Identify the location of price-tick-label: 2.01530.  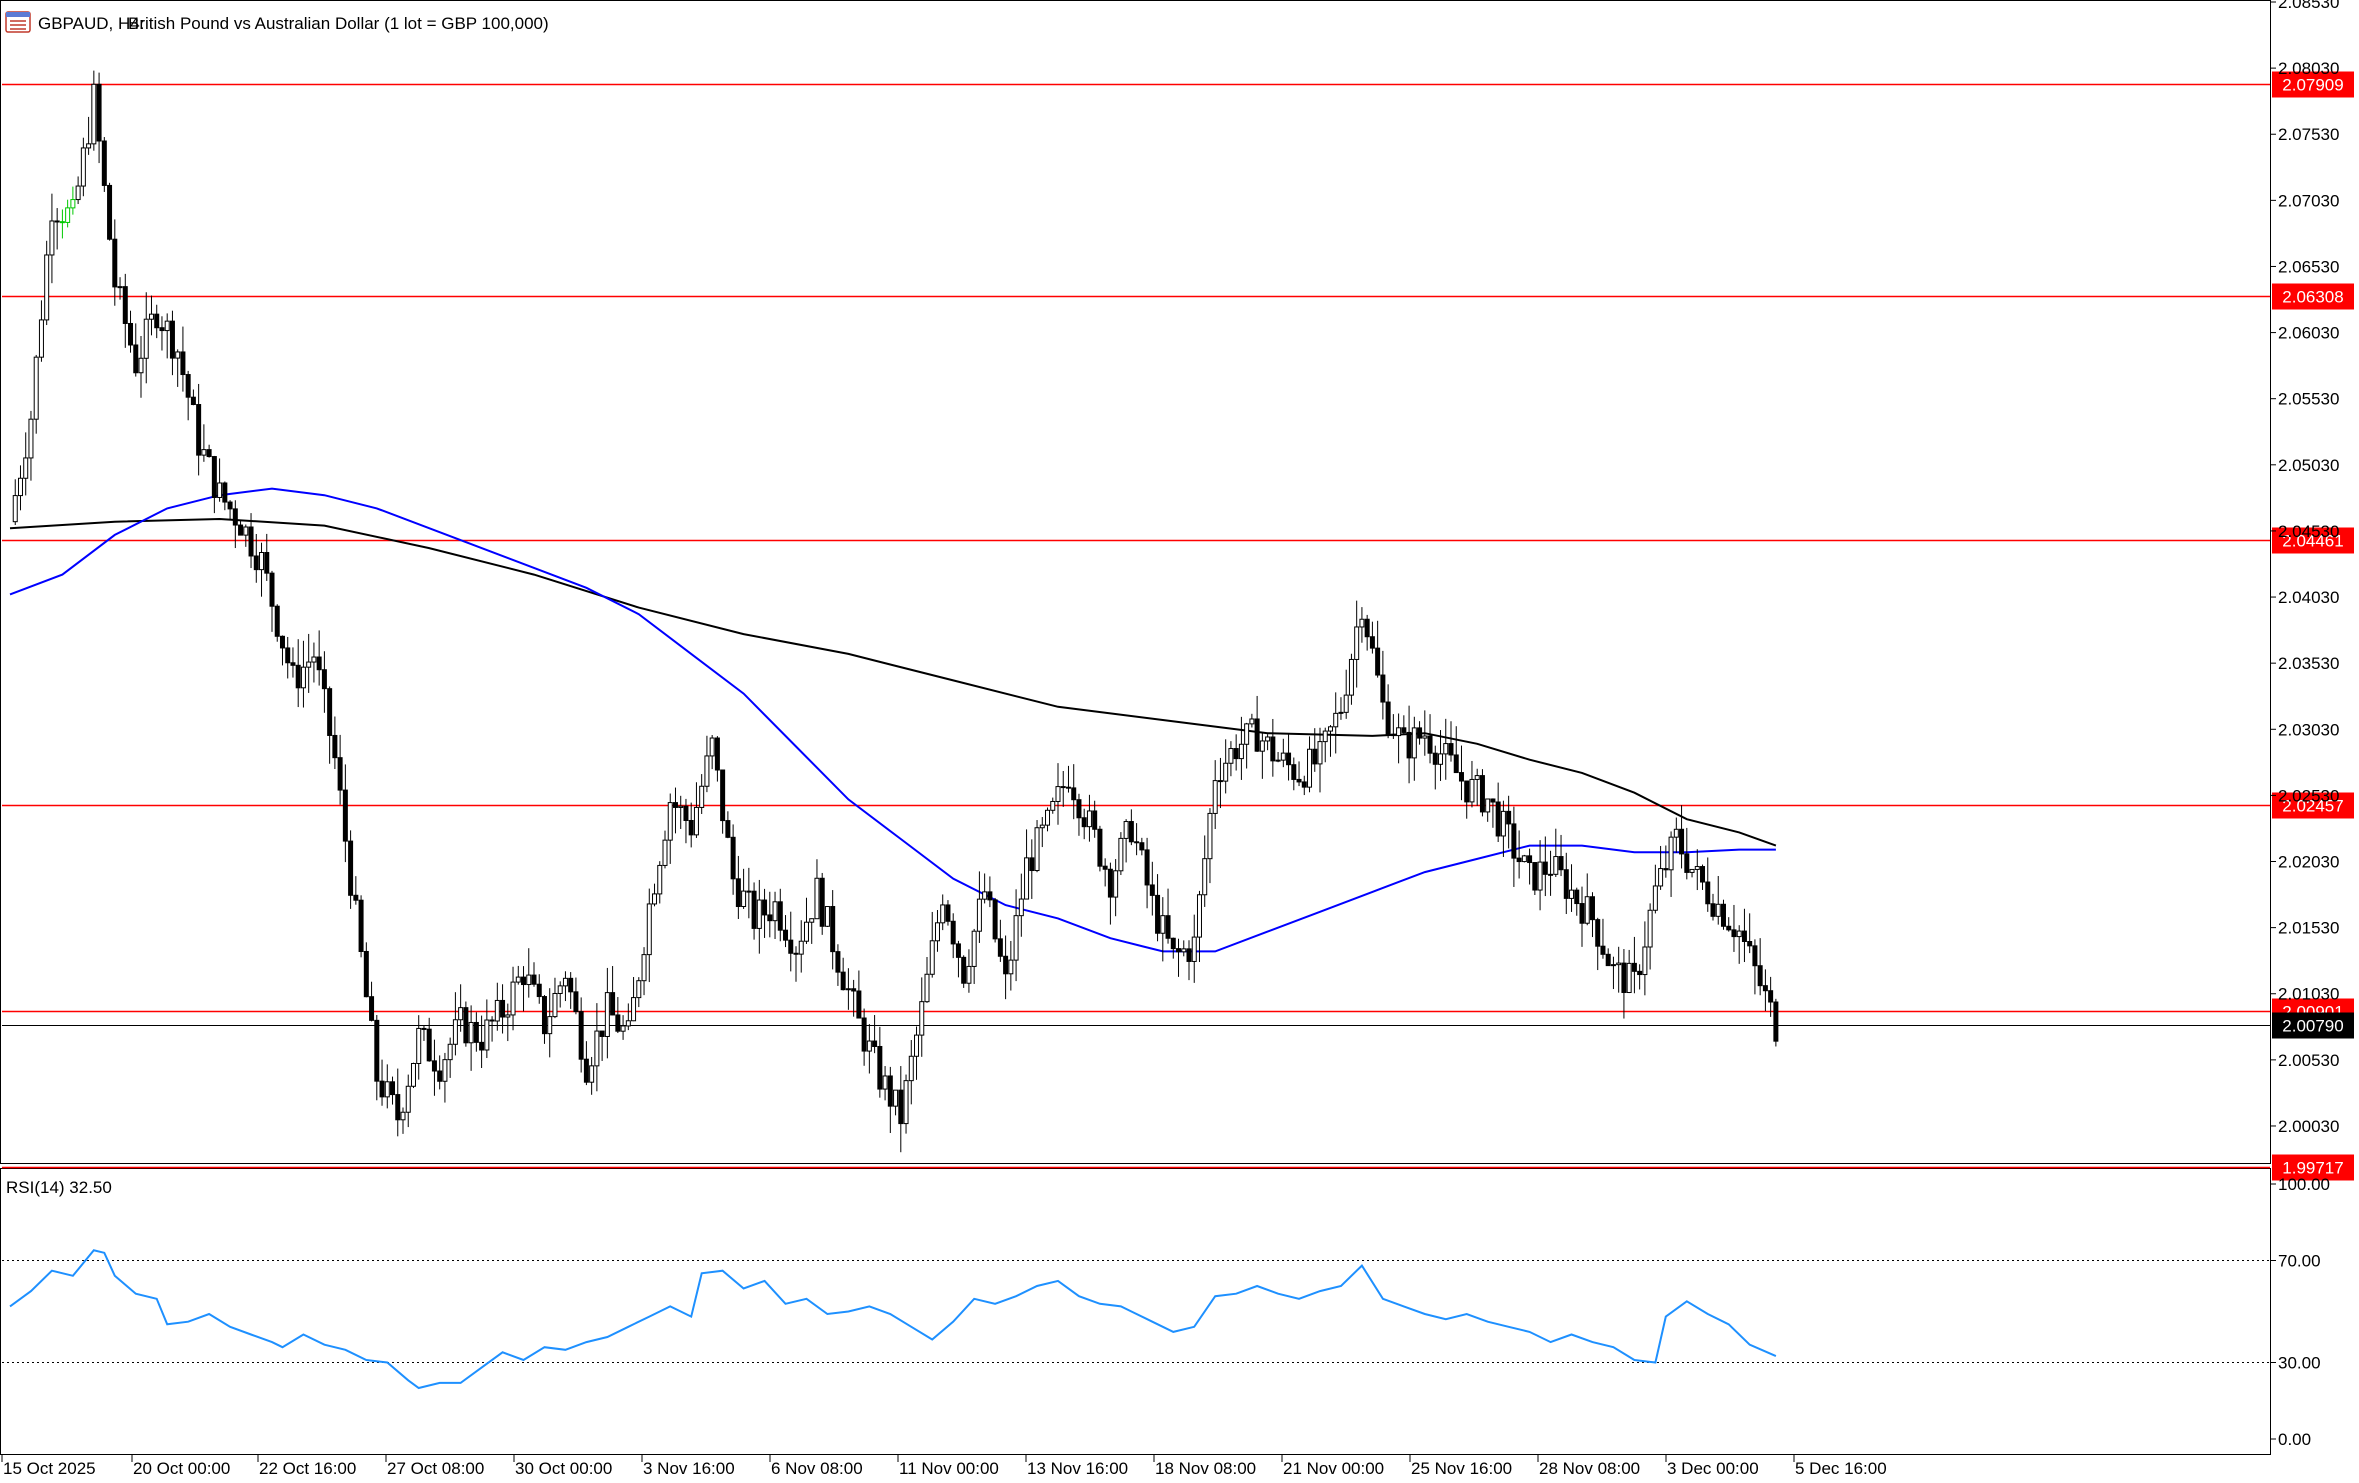
(2308, 928).